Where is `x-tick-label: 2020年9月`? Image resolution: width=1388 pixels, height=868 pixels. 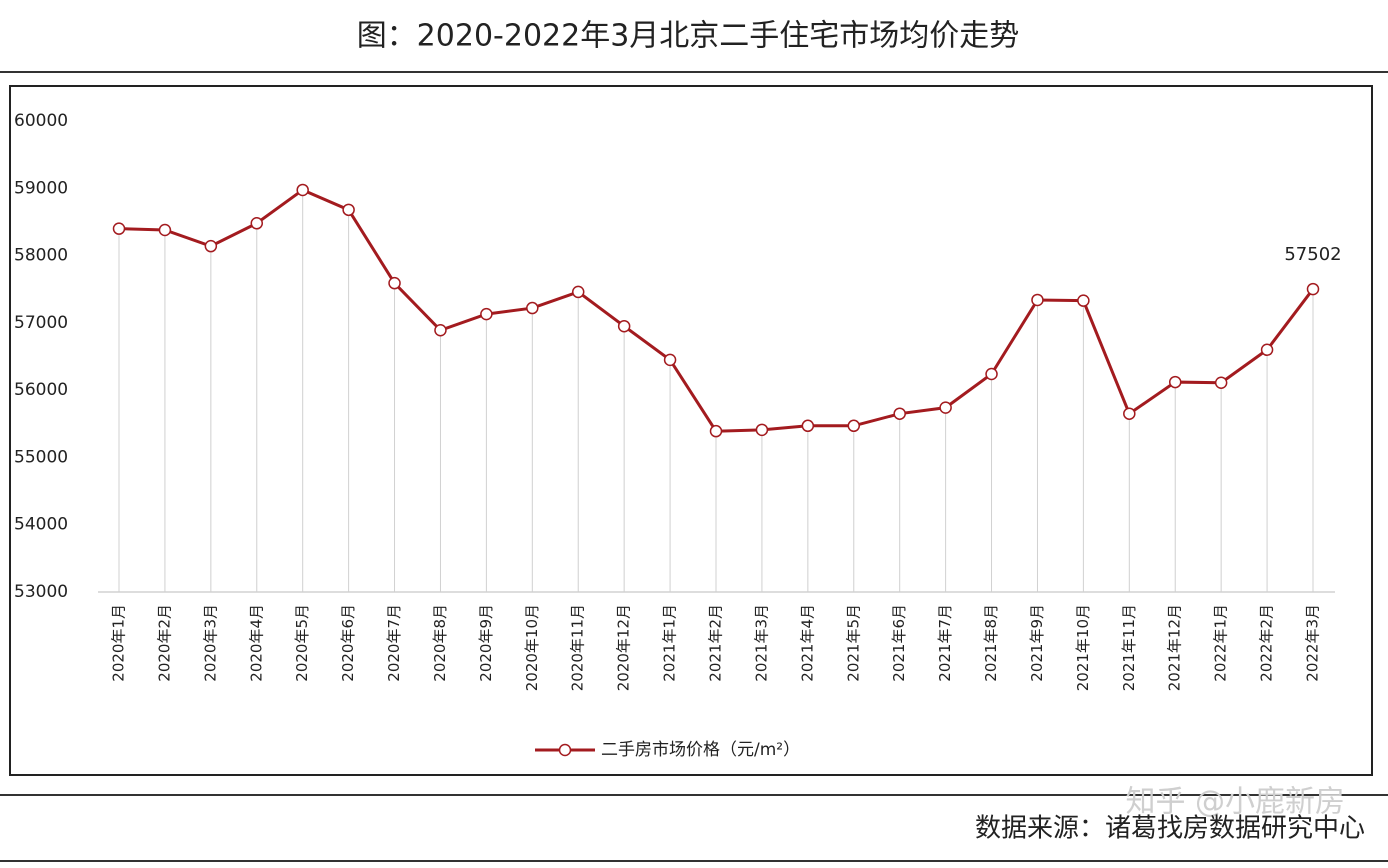 x-tick-label: 2020年9月 is located at coordinates (486, 643).